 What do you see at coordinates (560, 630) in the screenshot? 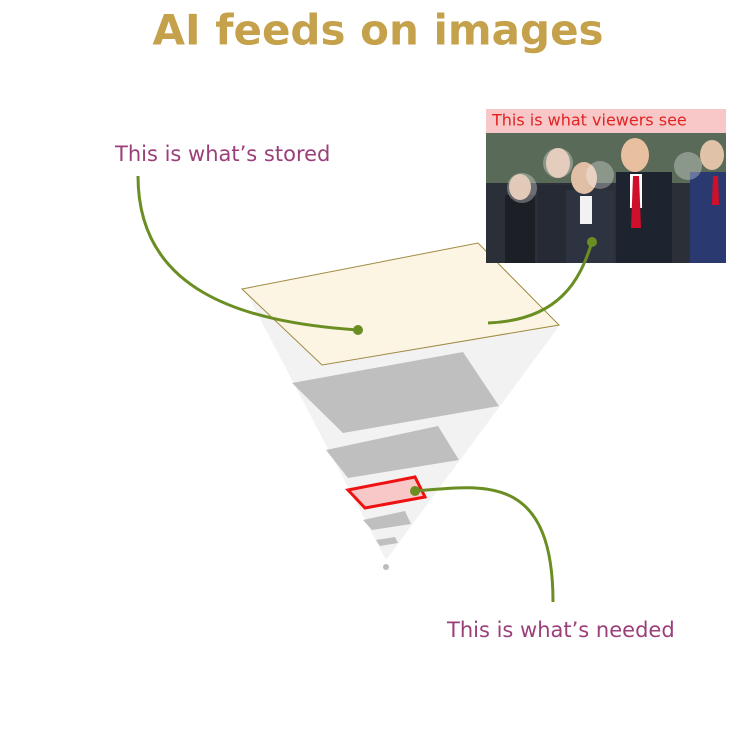
I see `needed-label: This is what’s needed` at bounding box center [560, 630].